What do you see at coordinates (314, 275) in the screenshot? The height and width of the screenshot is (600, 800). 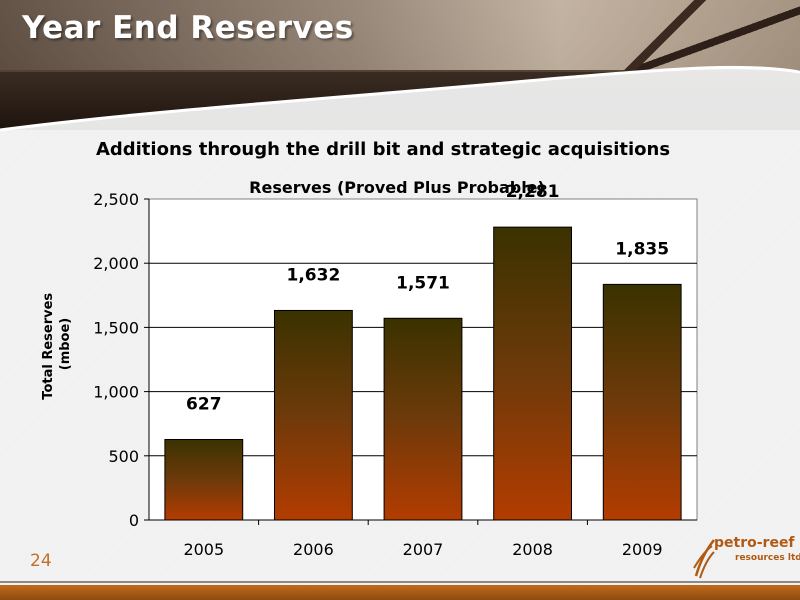 I see `data-label: 1,632` at bounding box center [314, 275].